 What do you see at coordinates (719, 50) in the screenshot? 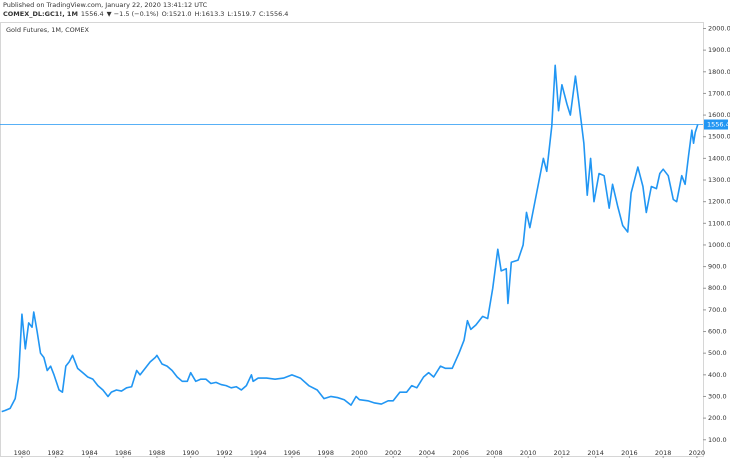
I see `y-tick-label: 1900.0` at bounding box center [719, 50].